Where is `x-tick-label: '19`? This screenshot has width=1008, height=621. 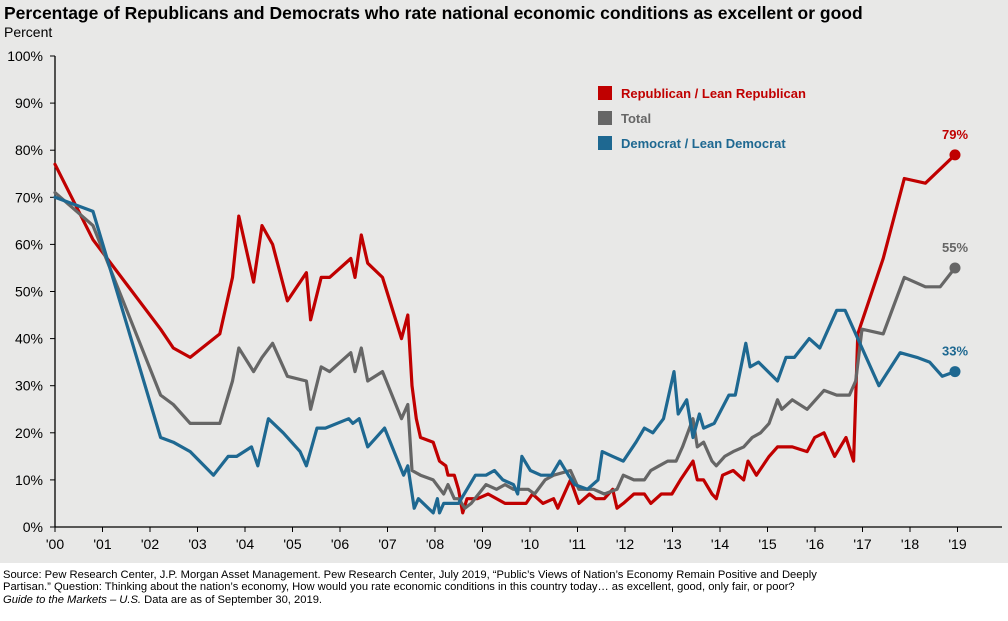 x-tick-label: '19 is located at coordinates (957, 544).